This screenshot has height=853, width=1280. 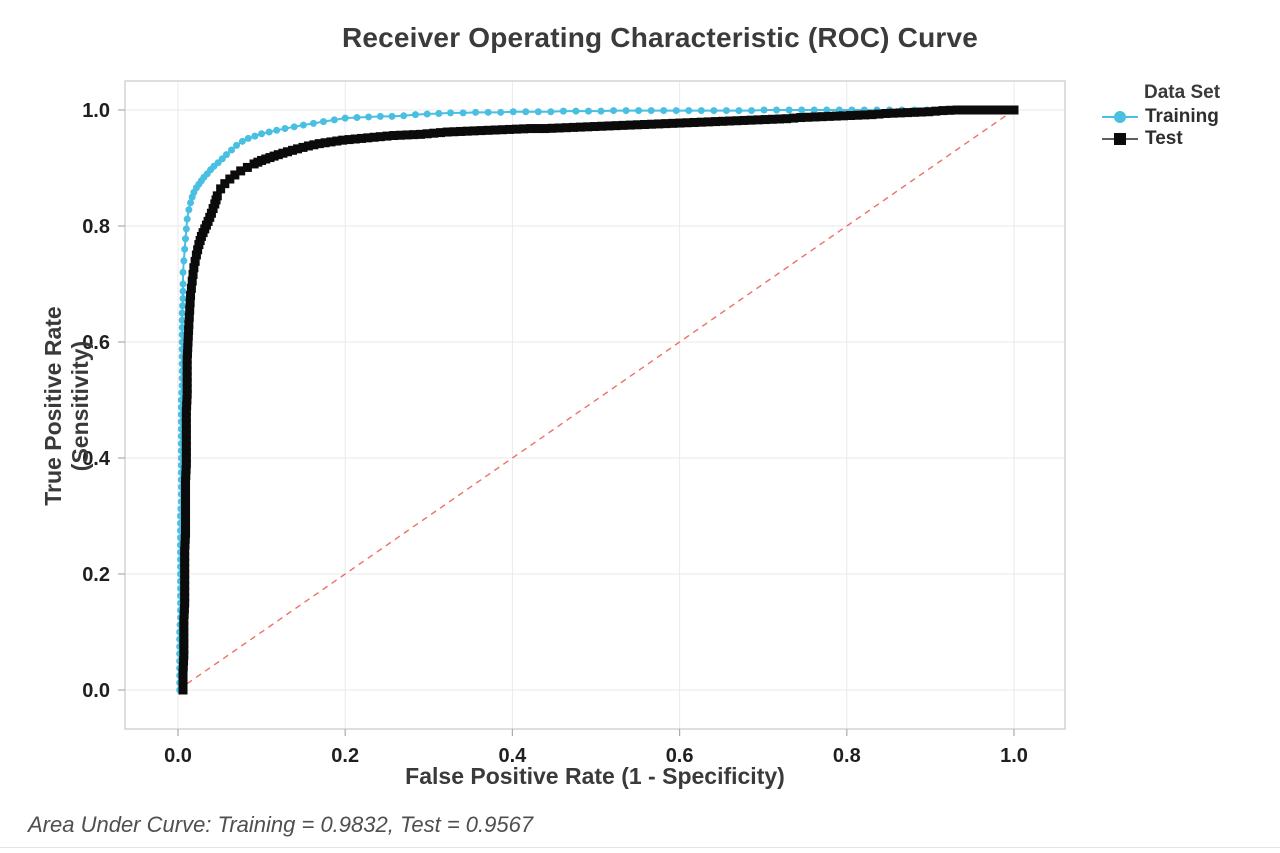 What do you see at coordinates (640, 847) in the screenshot?
I see `bottom-divider` at bounding box center [640, 847].